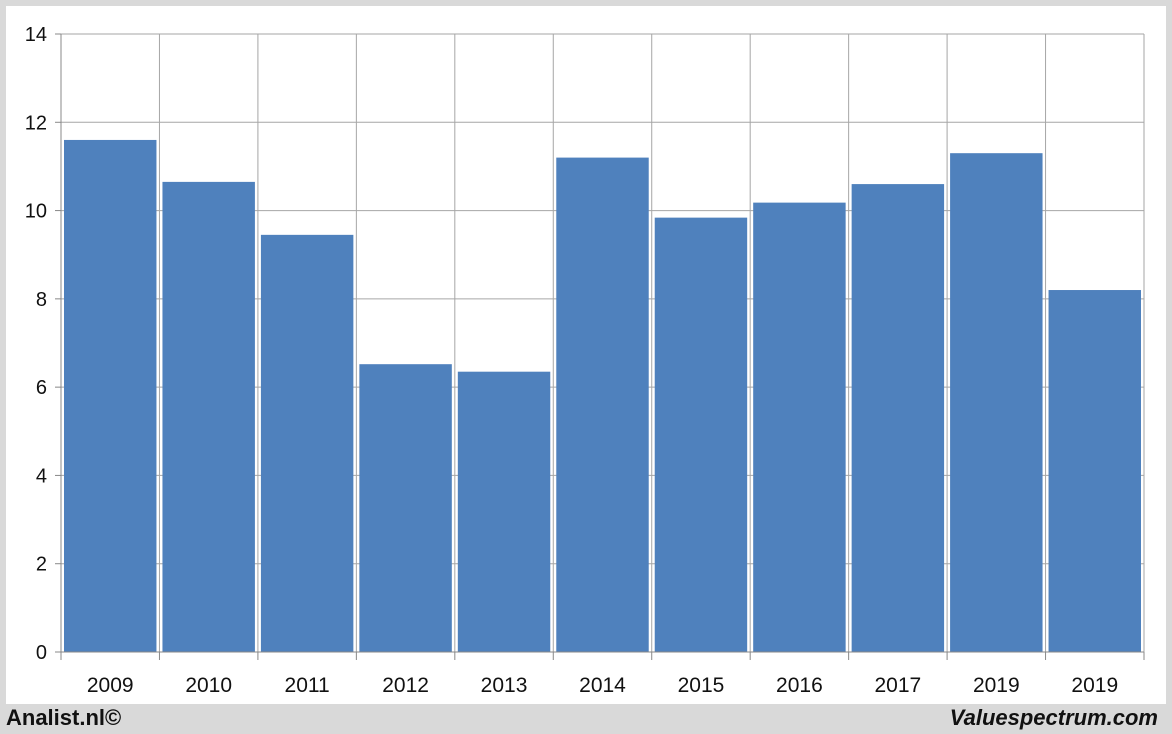  Describe the element at coordinates (701, 685) in the screenshot. I see `x-tick-label: 2015` at that location.